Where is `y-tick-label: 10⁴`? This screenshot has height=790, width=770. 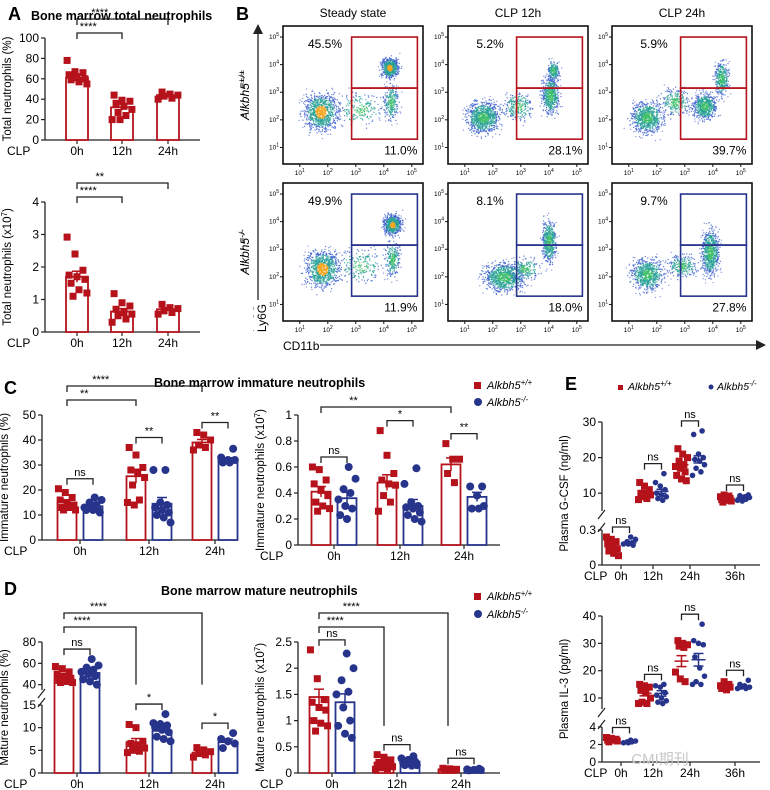 y-tick-label: 10⁴ is located at coordinates (439, 64).